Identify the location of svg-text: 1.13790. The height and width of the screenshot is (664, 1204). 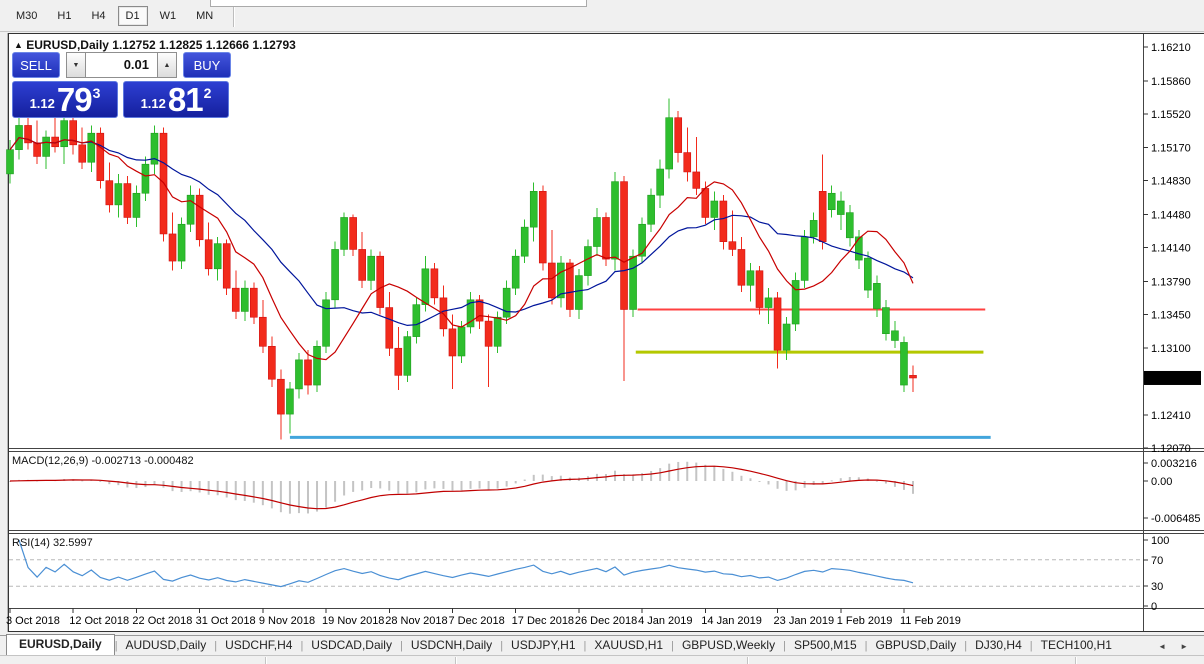
(1171, 282).